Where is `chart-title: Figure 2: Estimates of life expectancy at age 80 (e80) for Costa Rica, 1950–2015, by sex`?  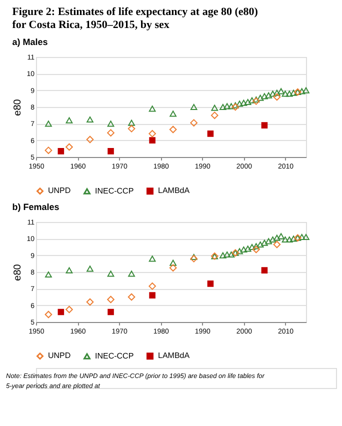
chart-title: Figure 2: Estimates of life expectancy at age 80 (e80) for Costa Rica, 1950–2015, by sex is located at coordinates (135, 18).